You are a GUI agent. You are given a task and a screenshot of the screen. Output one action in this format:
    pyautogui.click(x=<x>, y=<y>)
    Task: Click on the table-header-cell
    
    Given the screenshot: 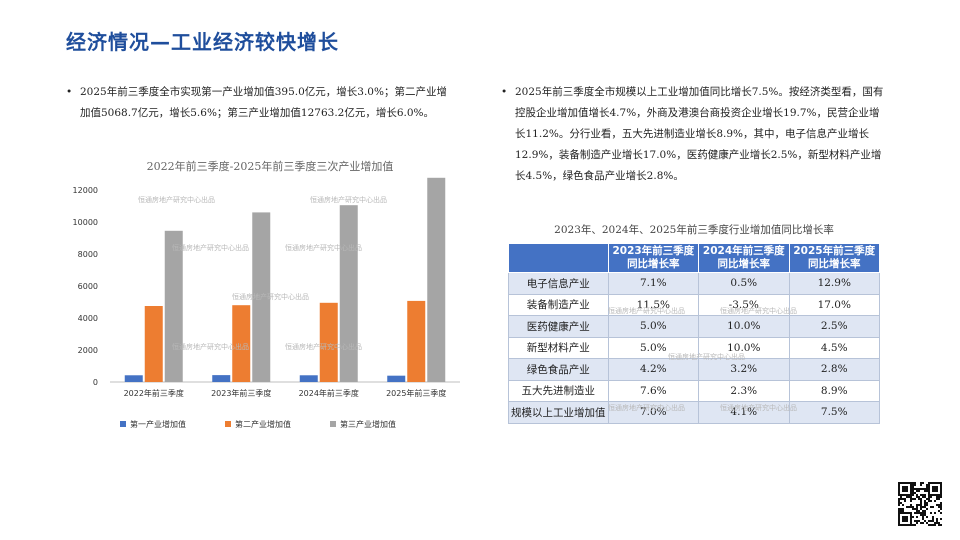 What is the action you would take?
    pyautogui.click(x=558, y=258)
    